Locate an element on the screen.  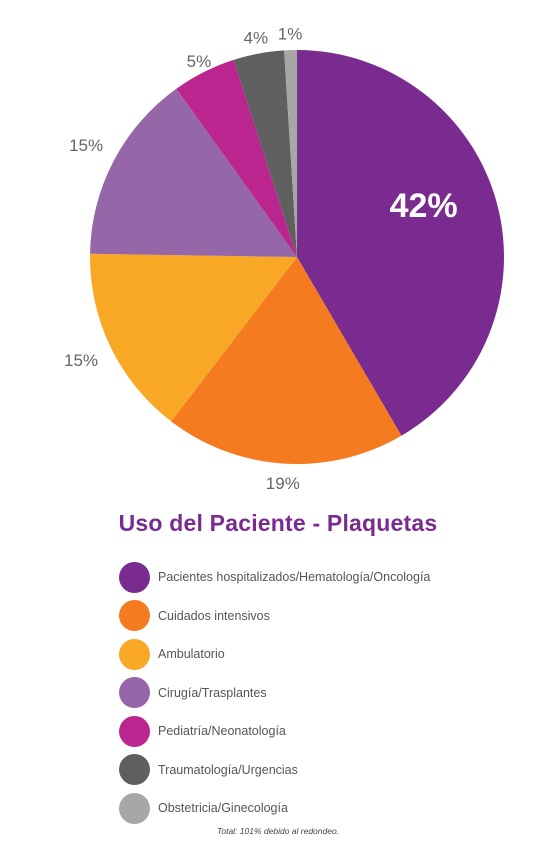
legend-item: Obstetricia/Ginecología is located at coordinates (274, 808).